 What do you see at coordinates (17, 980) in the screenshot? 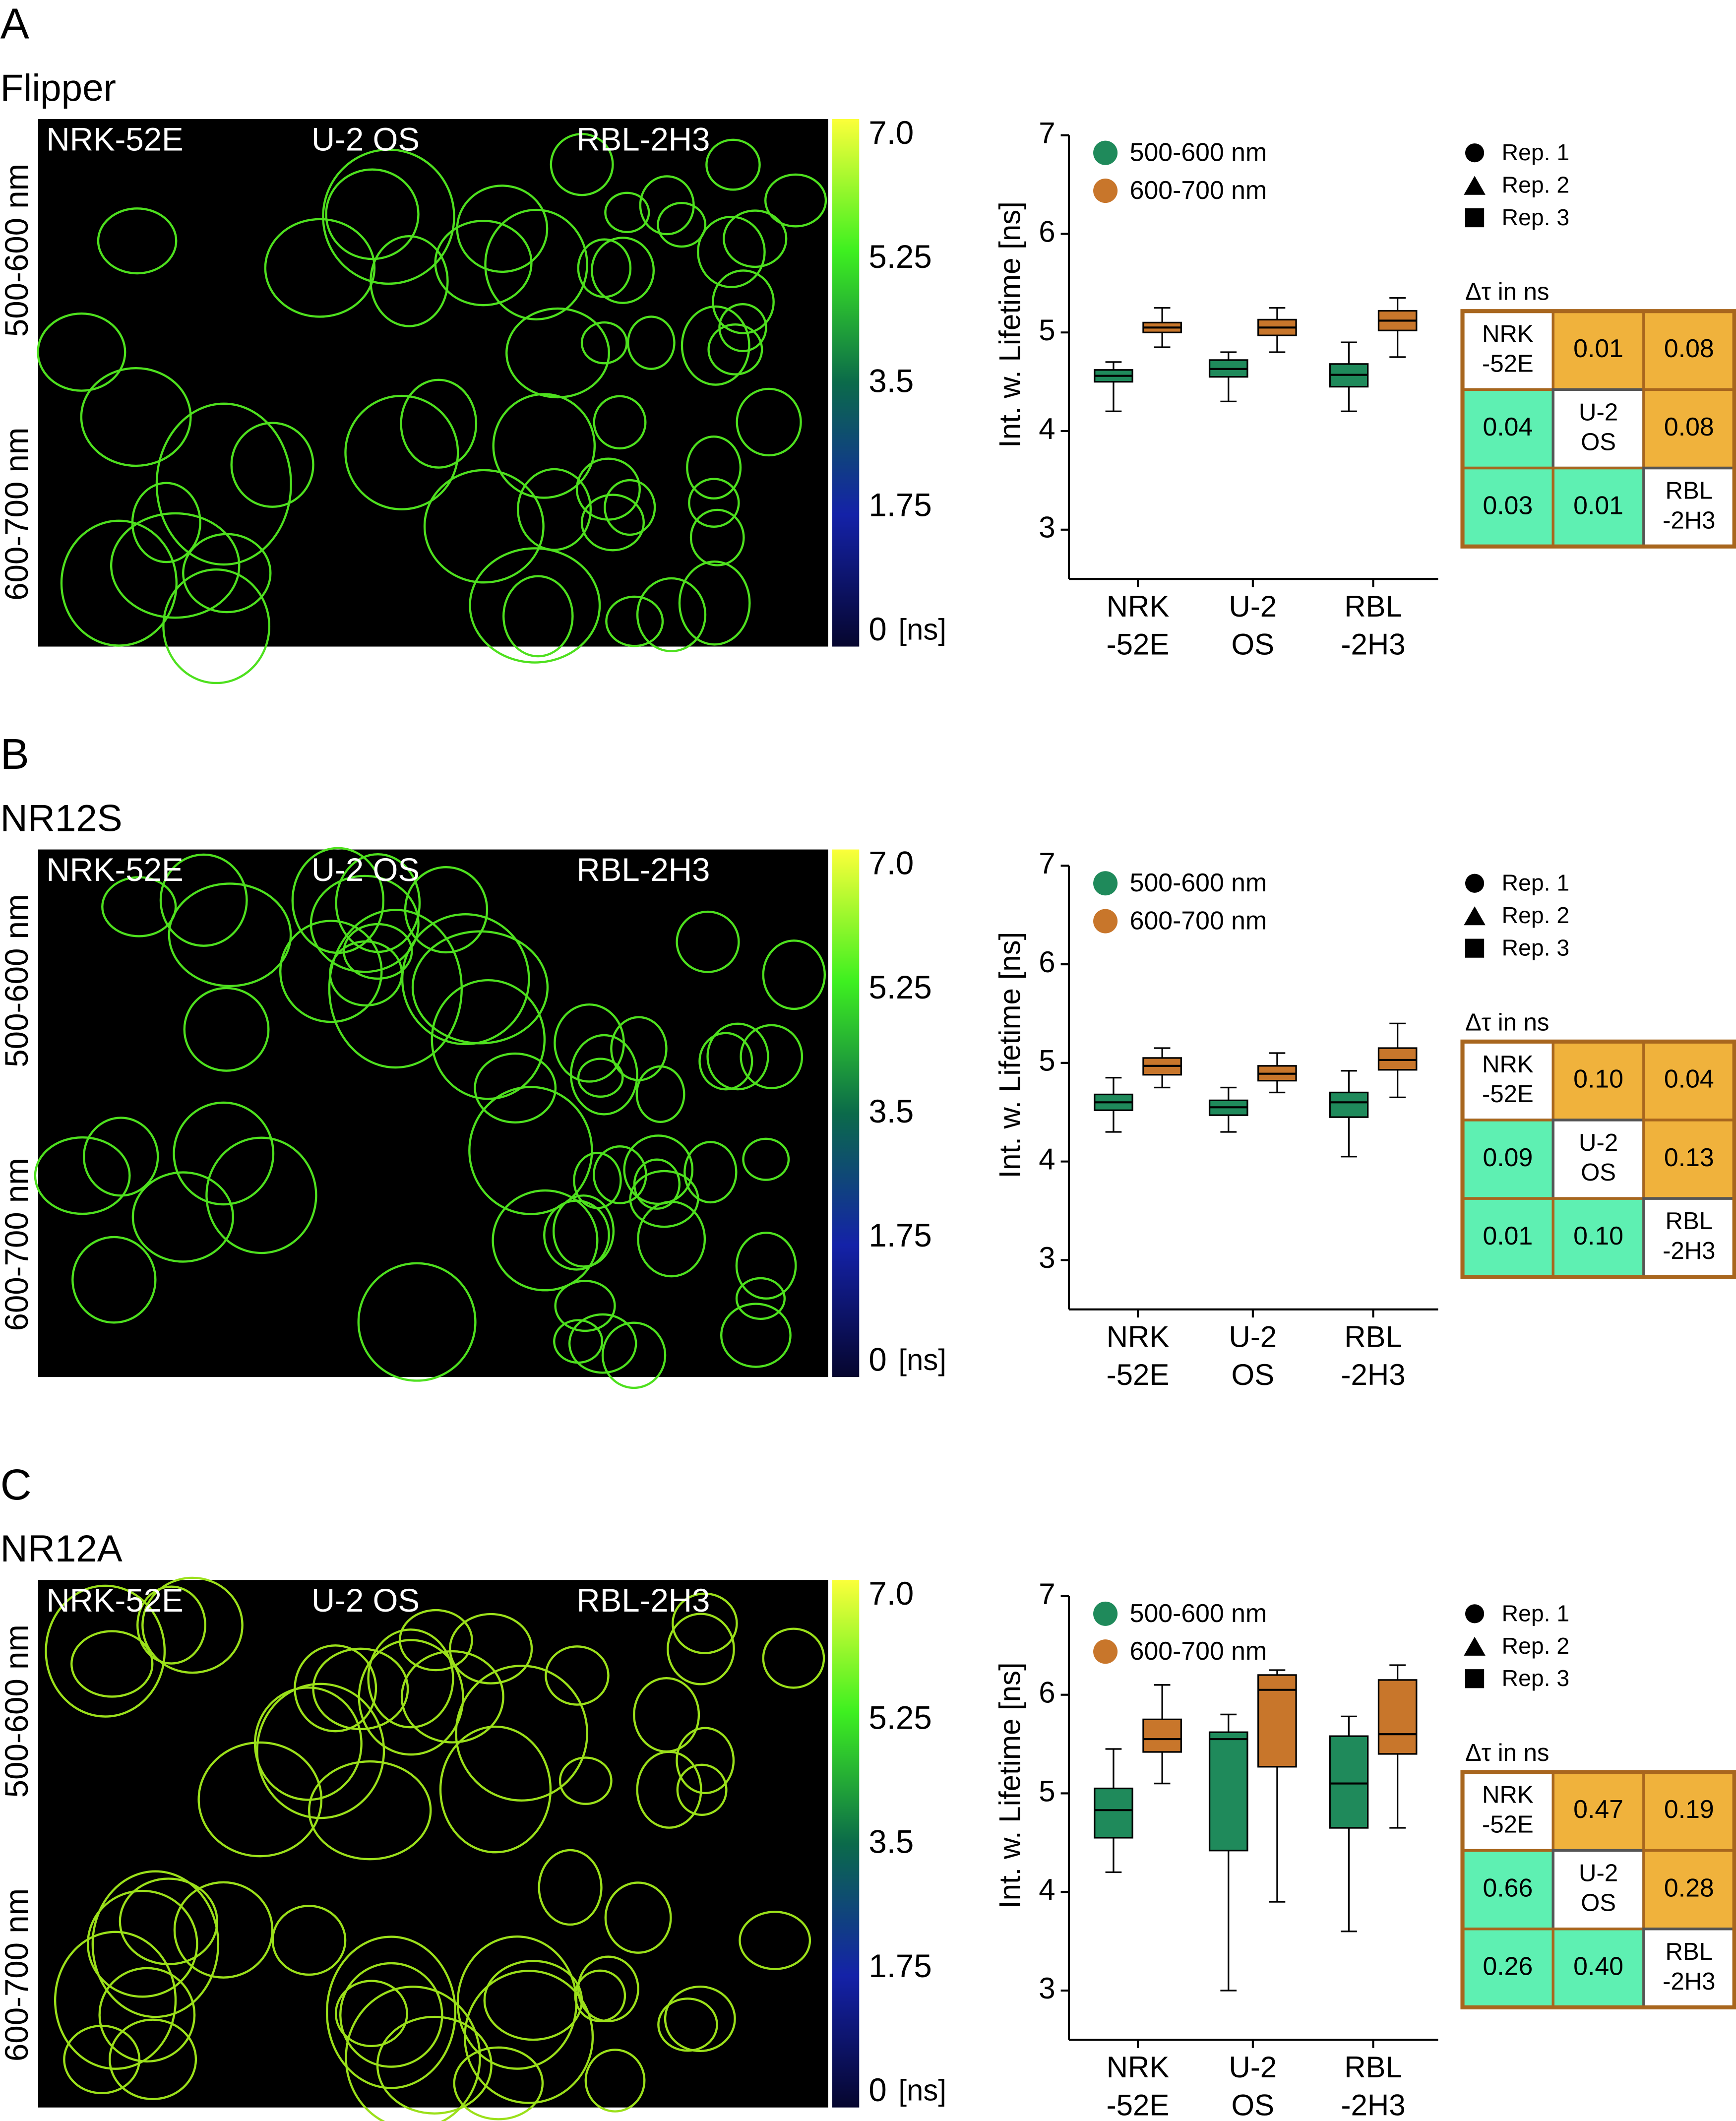
I see `row-label: 500-600 nm` at bounding box center [17, 980].